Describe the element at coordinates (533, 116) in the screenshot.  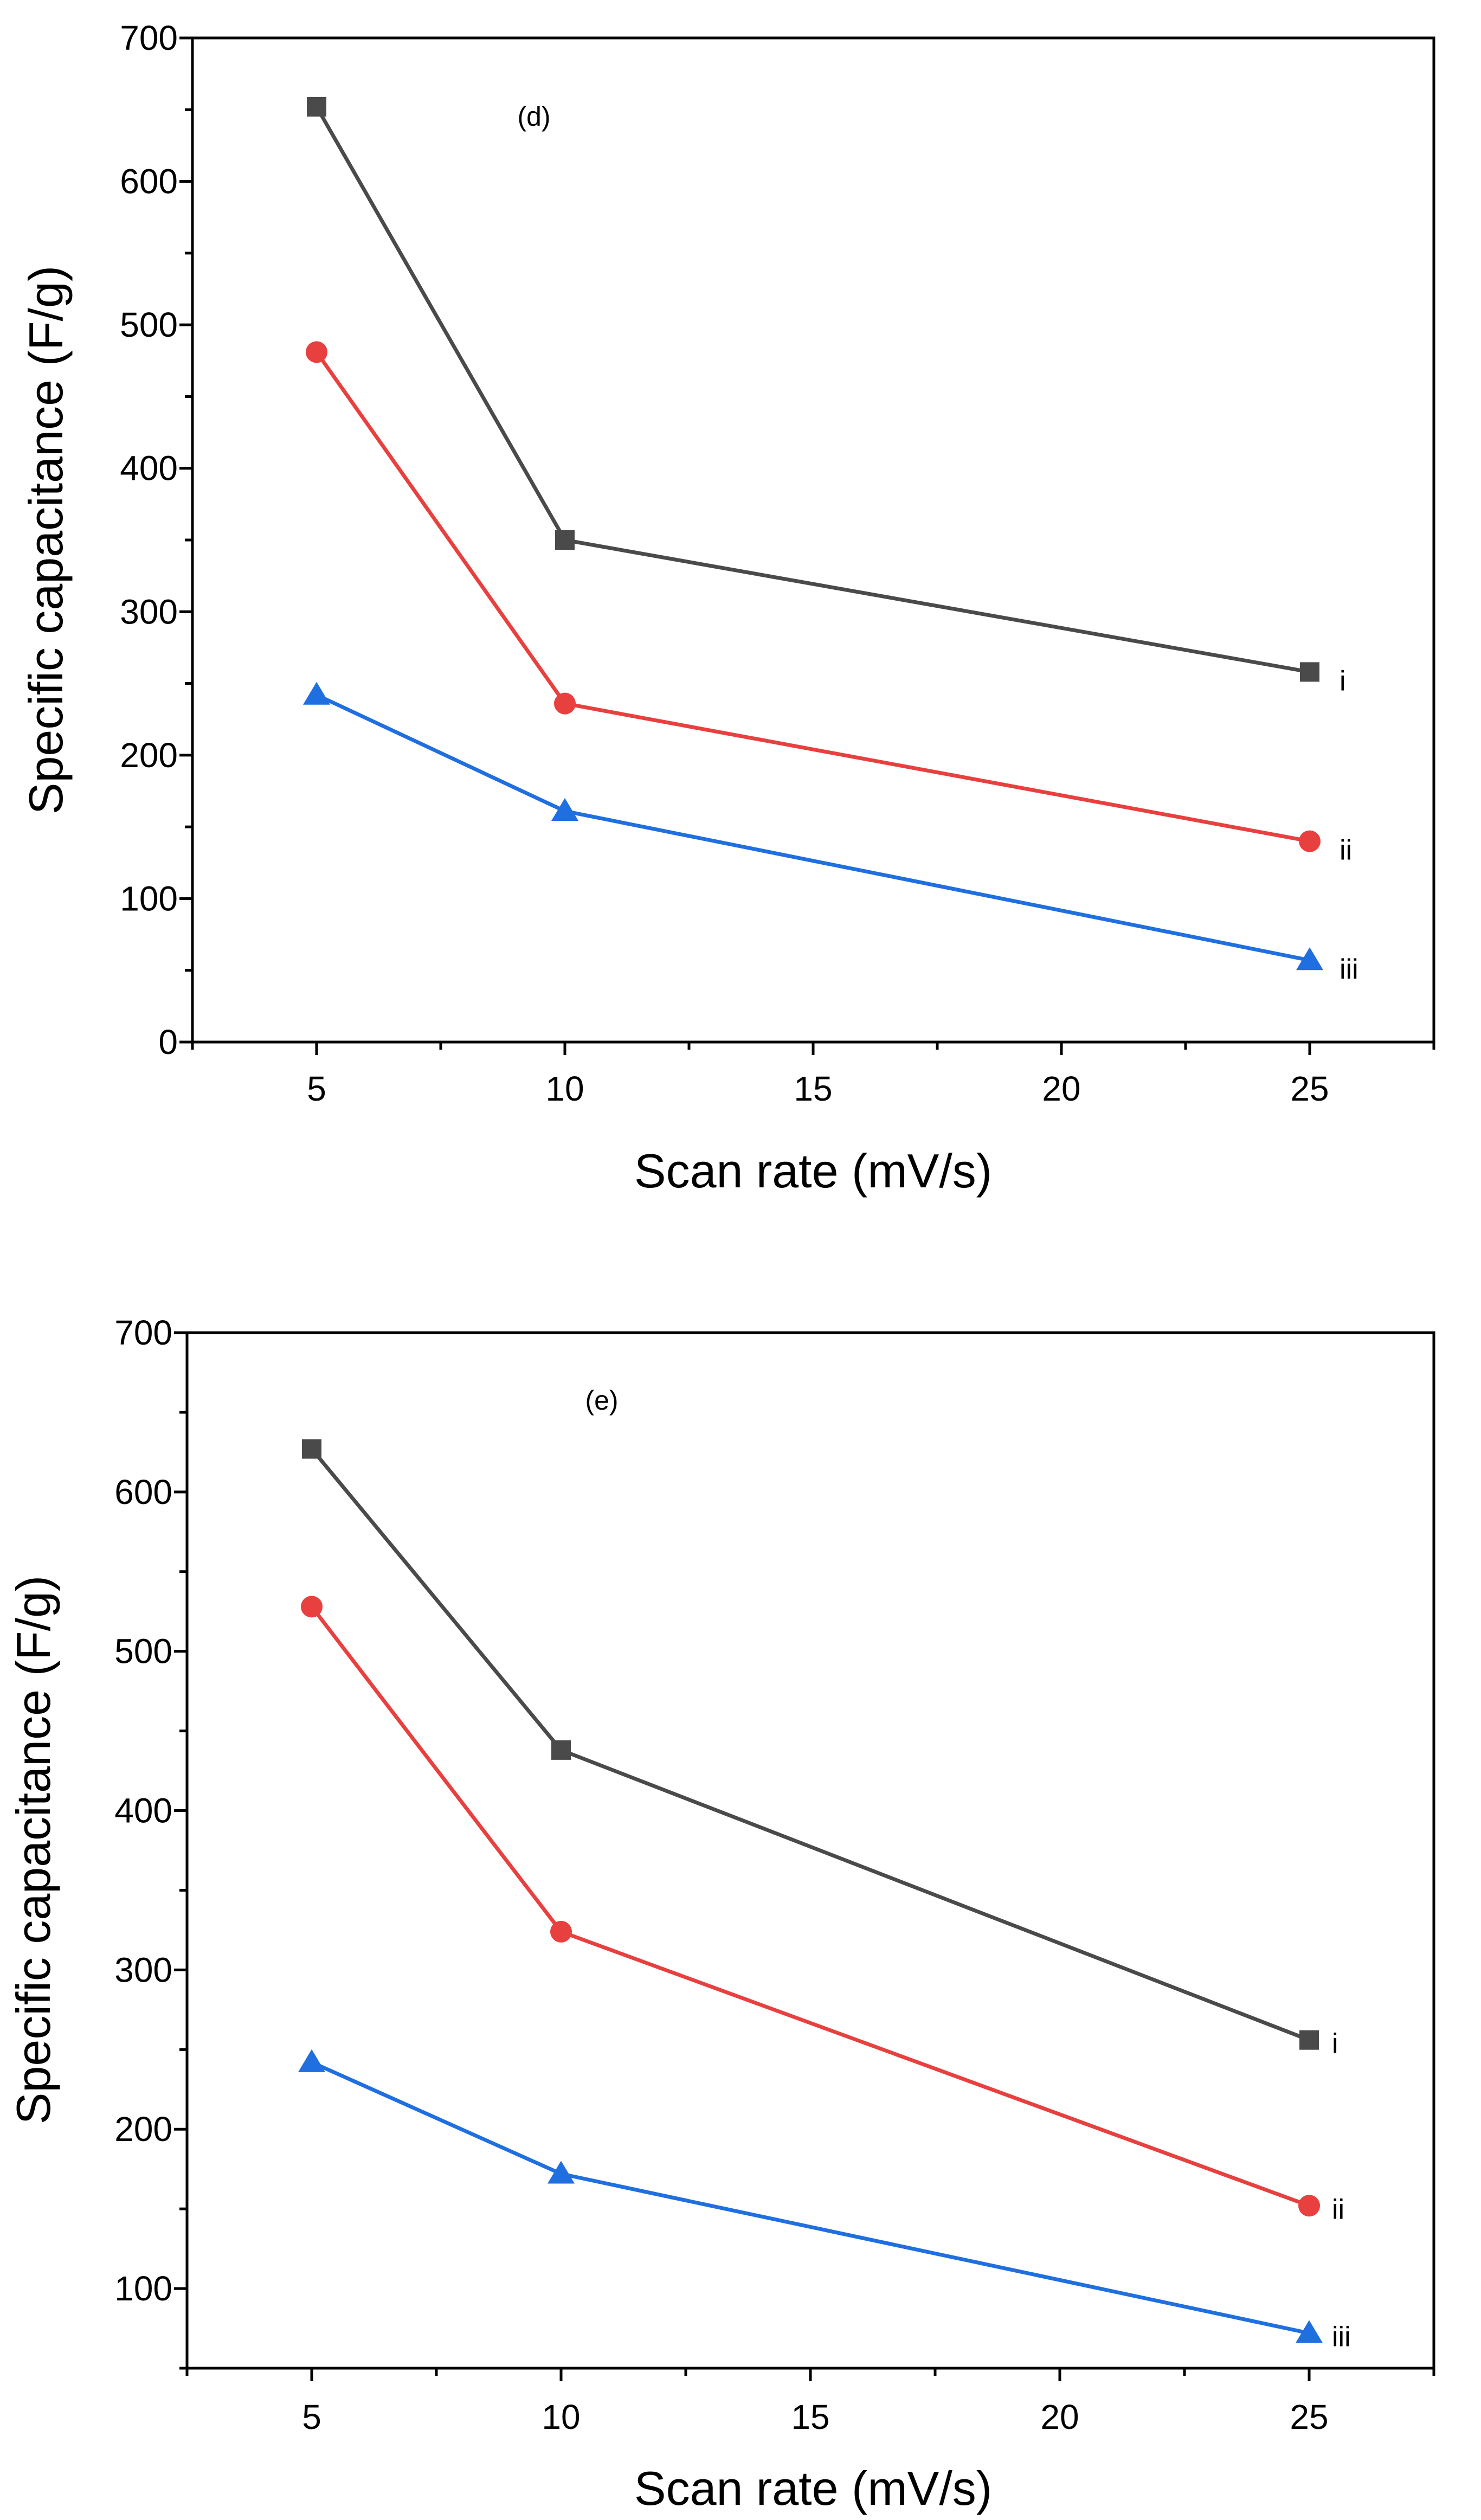
I see `panel-label: (d)` at that location.